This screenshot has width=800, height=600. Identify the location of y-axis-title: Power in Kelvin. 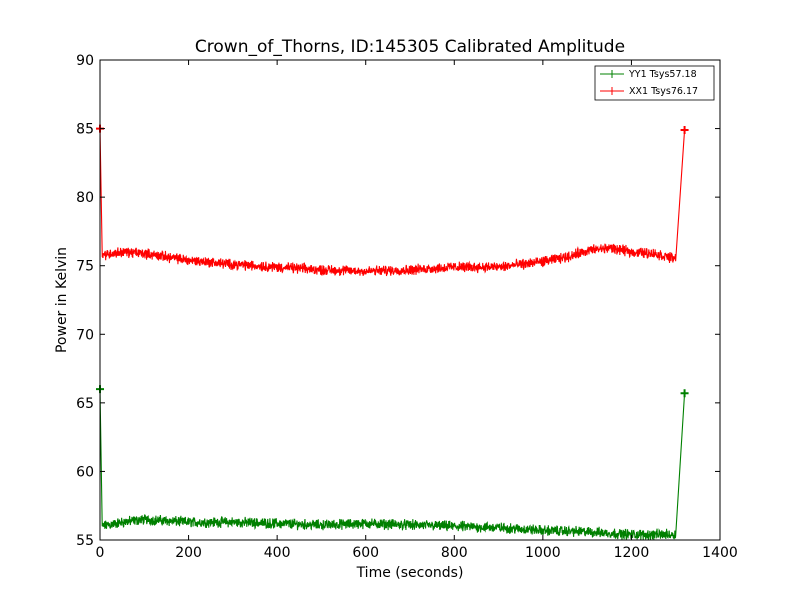
(62, 300).